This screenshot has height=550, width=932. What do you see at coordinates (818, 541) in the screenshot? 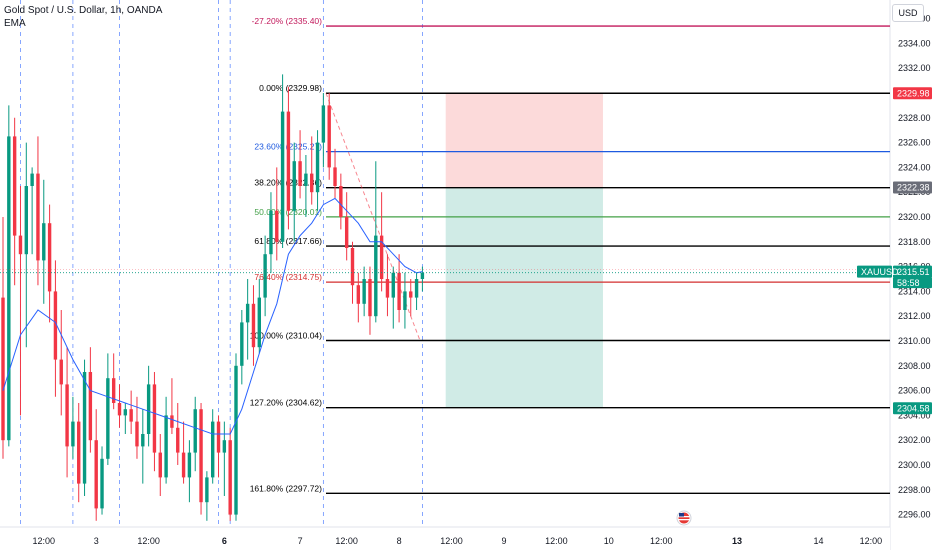
I see `time-tick-label: 14` at bounding box center [818, 541].